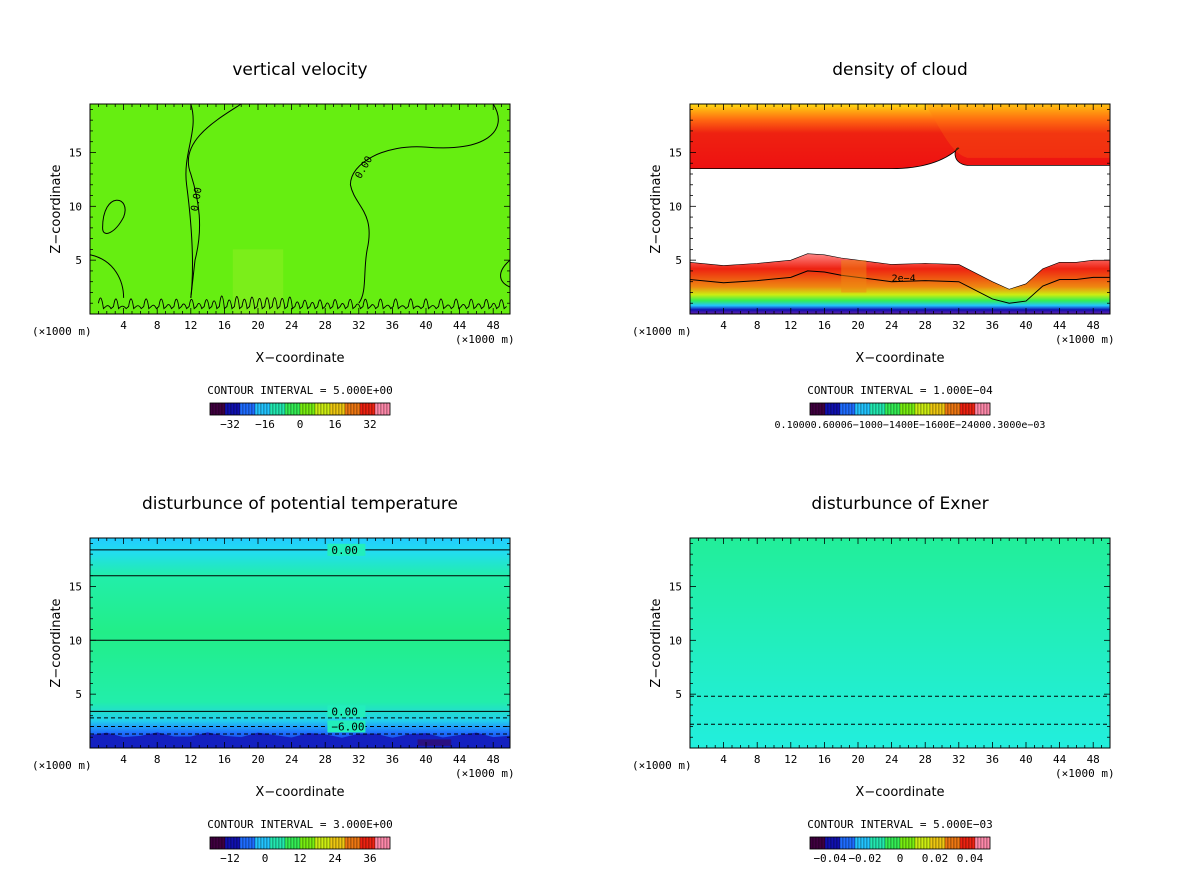 This screenshot has height=872, width=1200. Describe the element at coordinates (257, 759) in the screenshot. I see `x-tick-label: 20` at that location.